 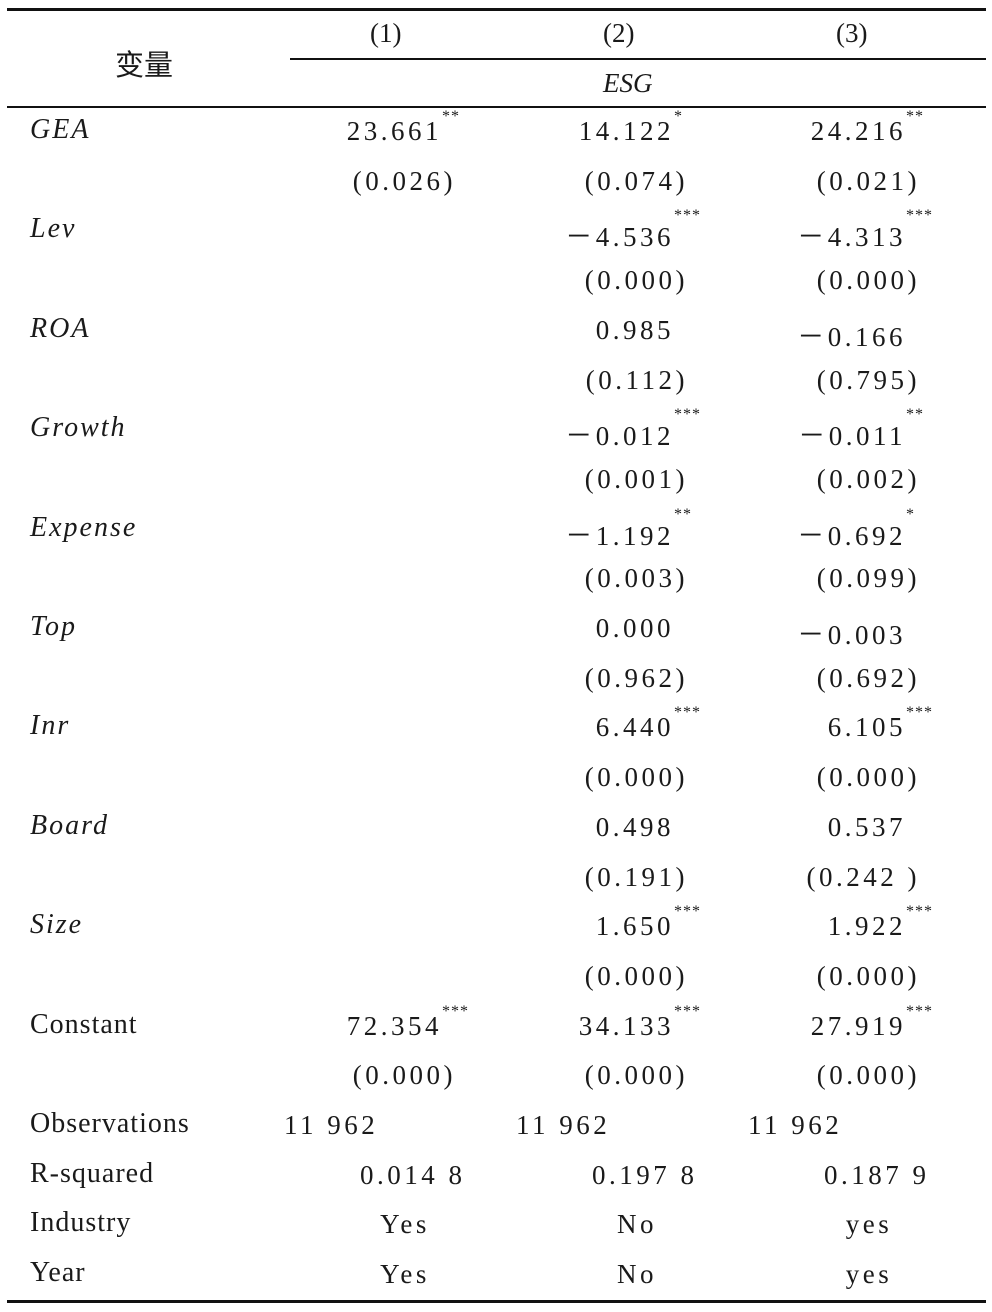 I want to click on coefficient-cell: 0.498, so click(x=632, y=832).